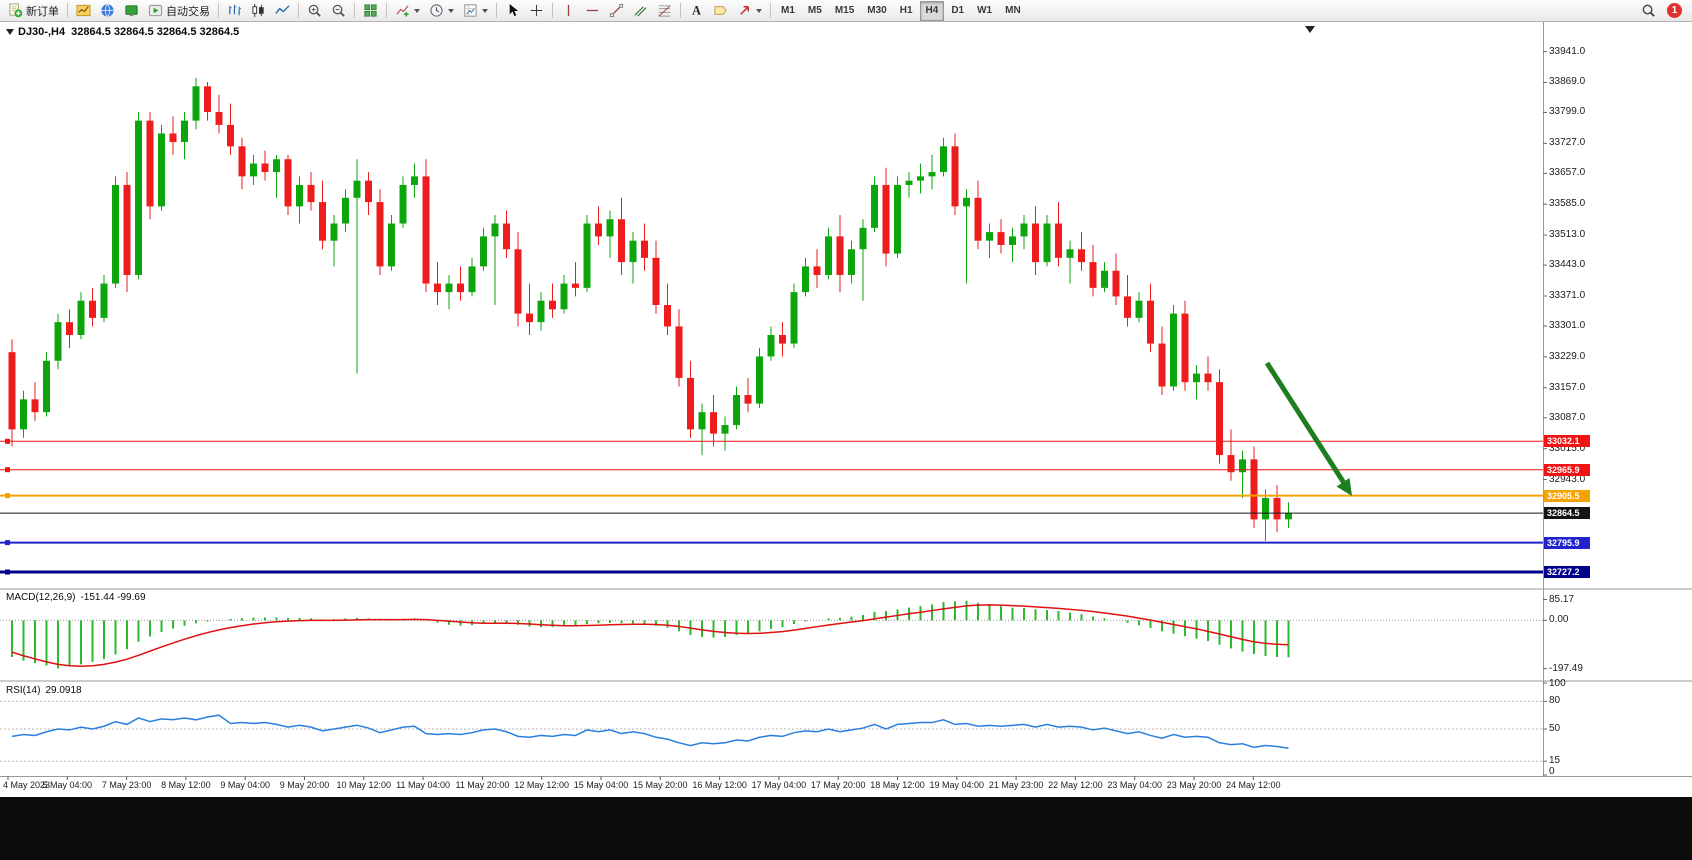 The height and width of the screenshot is (860, 1692). Describe the element at coordinates (592, 11) in the screenshot. I see `horizontal-line-tool-button` at that location.